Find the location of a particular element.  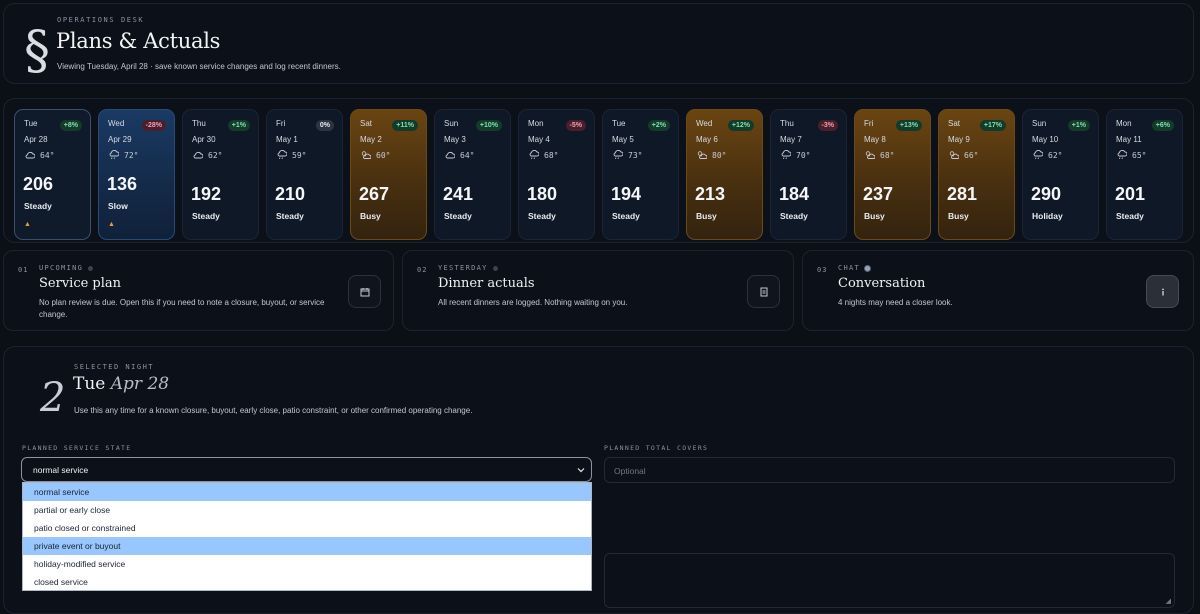

page-title: Plans & Actuals is located at coordinates (138, 41).